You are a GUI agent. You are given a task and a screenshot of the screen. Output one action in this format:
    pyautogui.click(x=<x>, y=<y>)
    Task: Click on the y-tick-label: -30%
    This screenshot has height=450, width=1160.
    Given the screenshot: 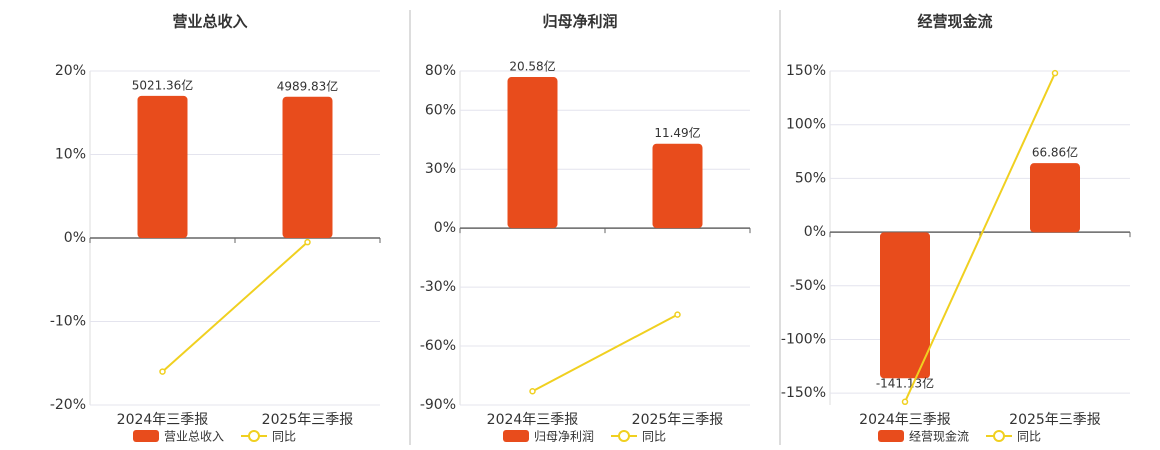 What is the action you would take?
    pyautogui.click(x=438, y=287)
    